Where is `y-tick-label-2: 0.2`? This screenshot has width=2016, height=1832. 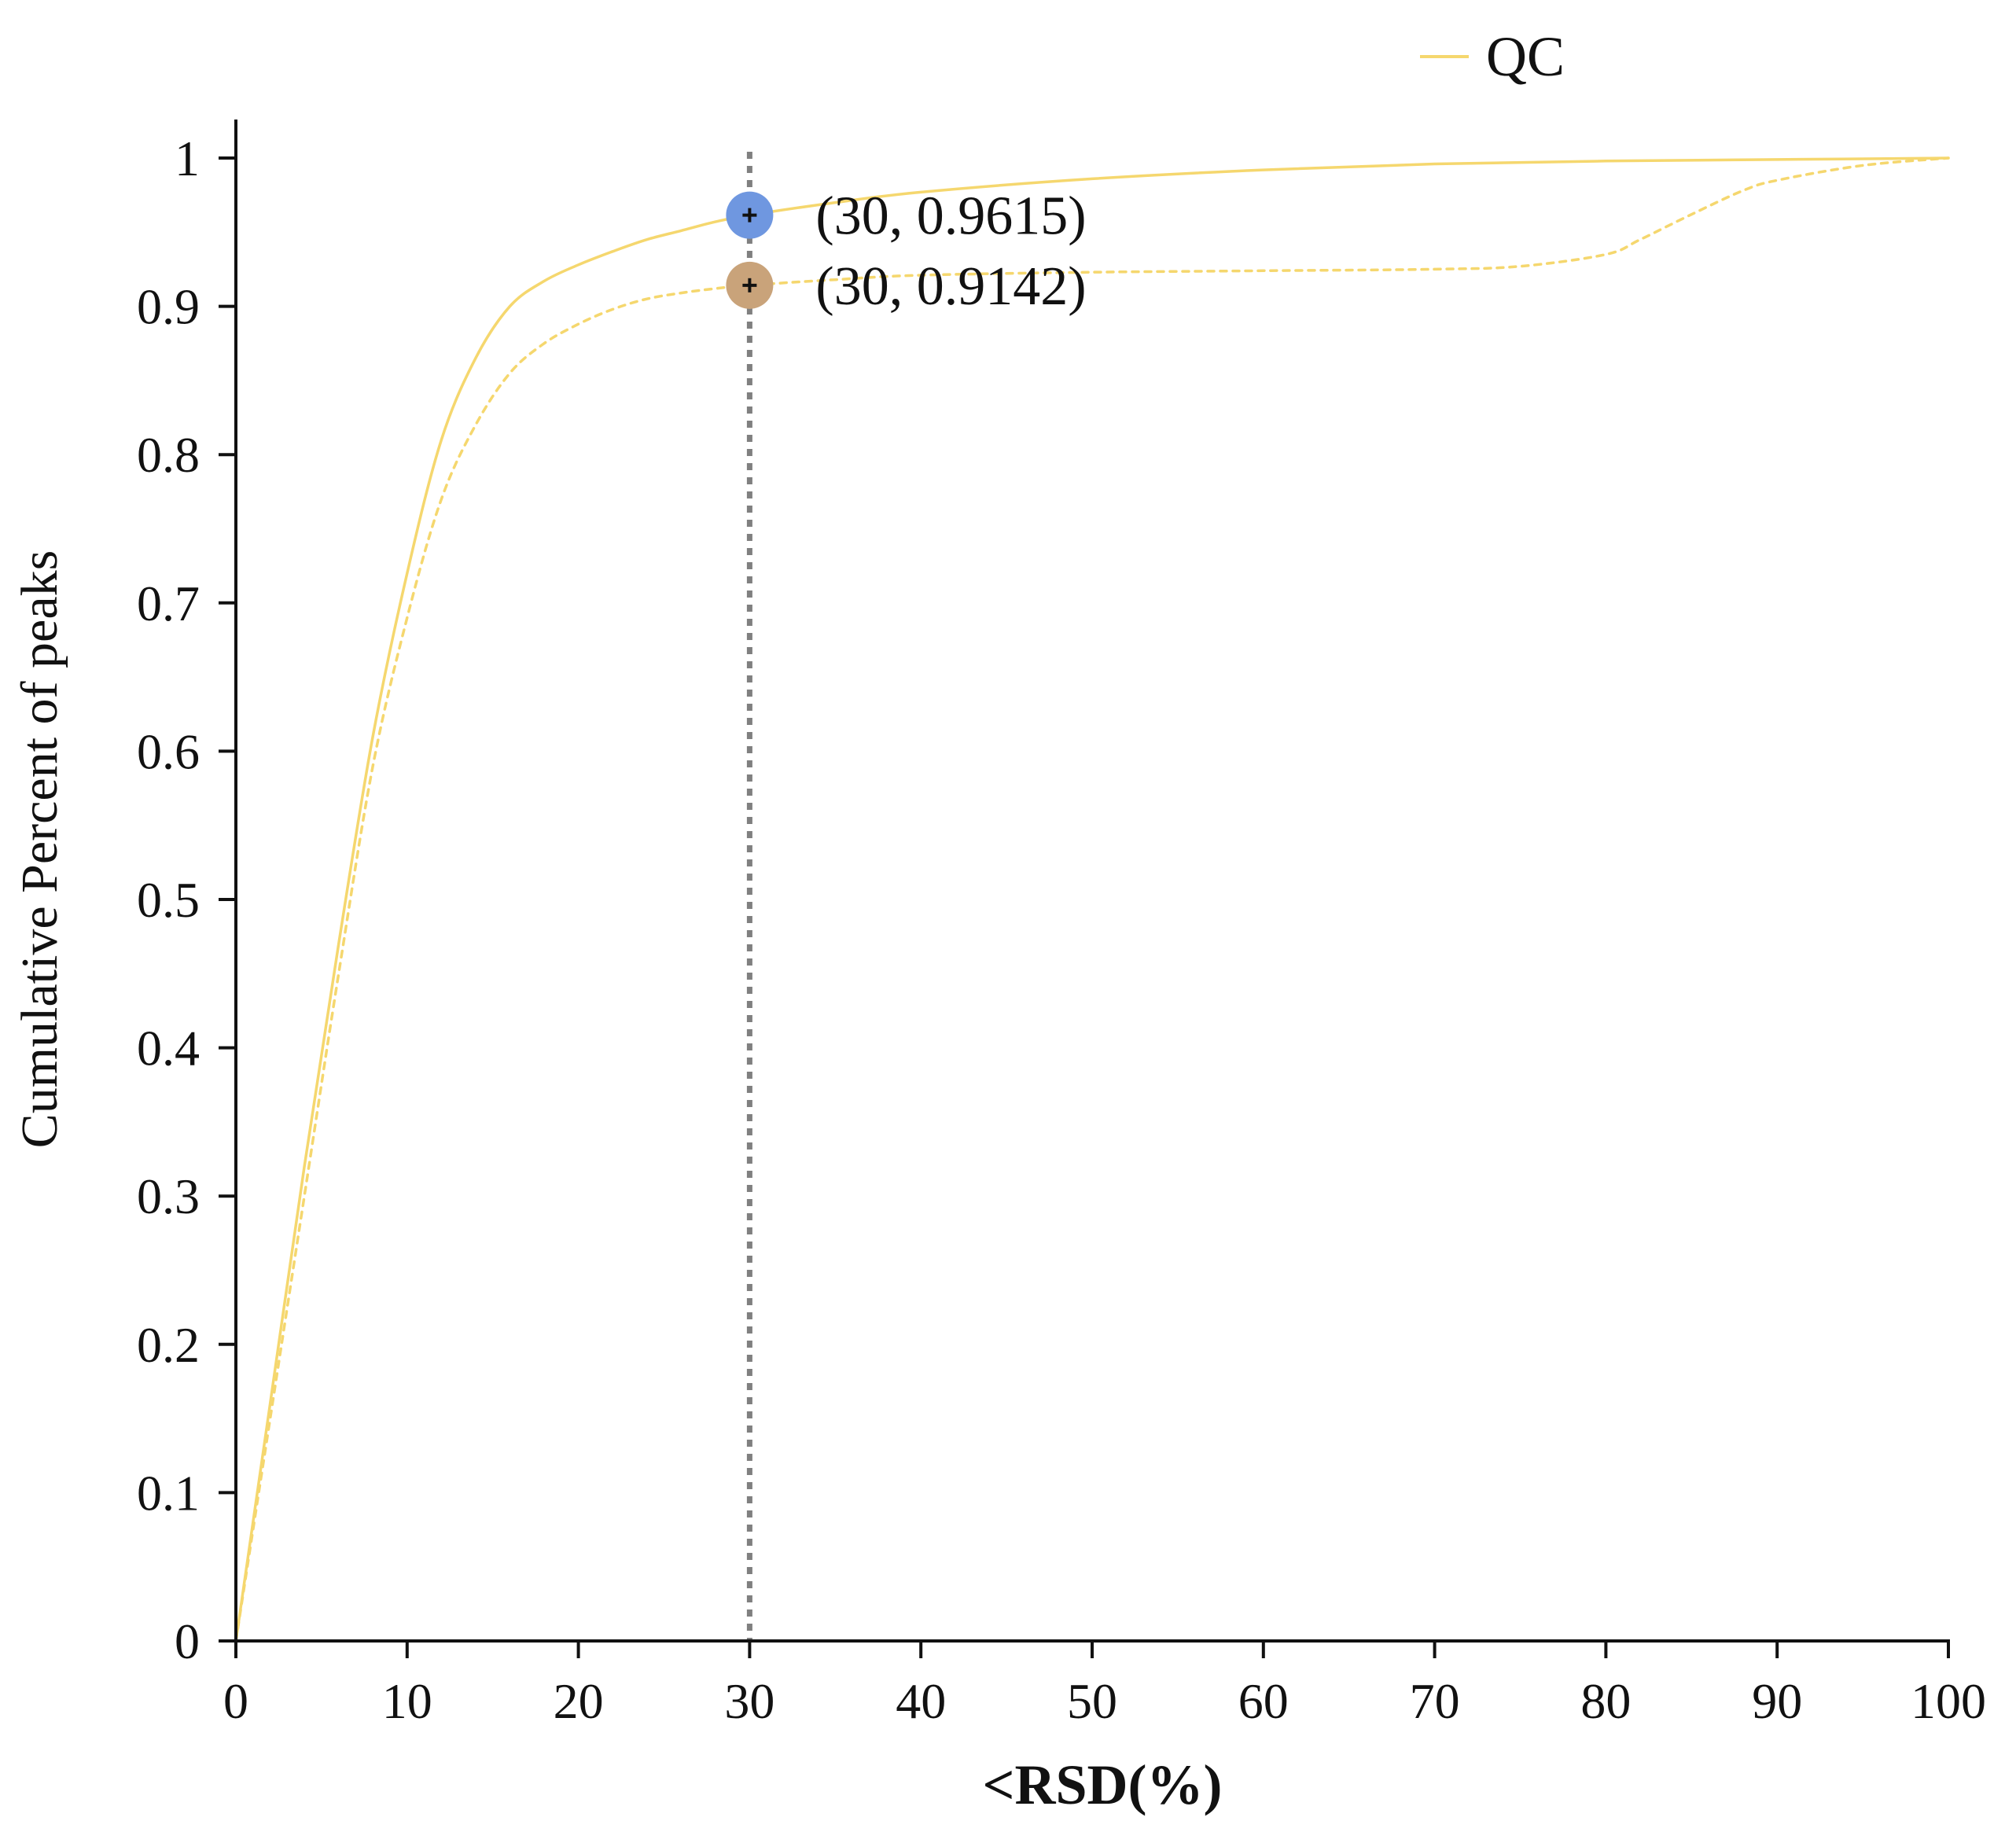 y-tick-label-2: 0.2 is located at coordinates (168, 1345).